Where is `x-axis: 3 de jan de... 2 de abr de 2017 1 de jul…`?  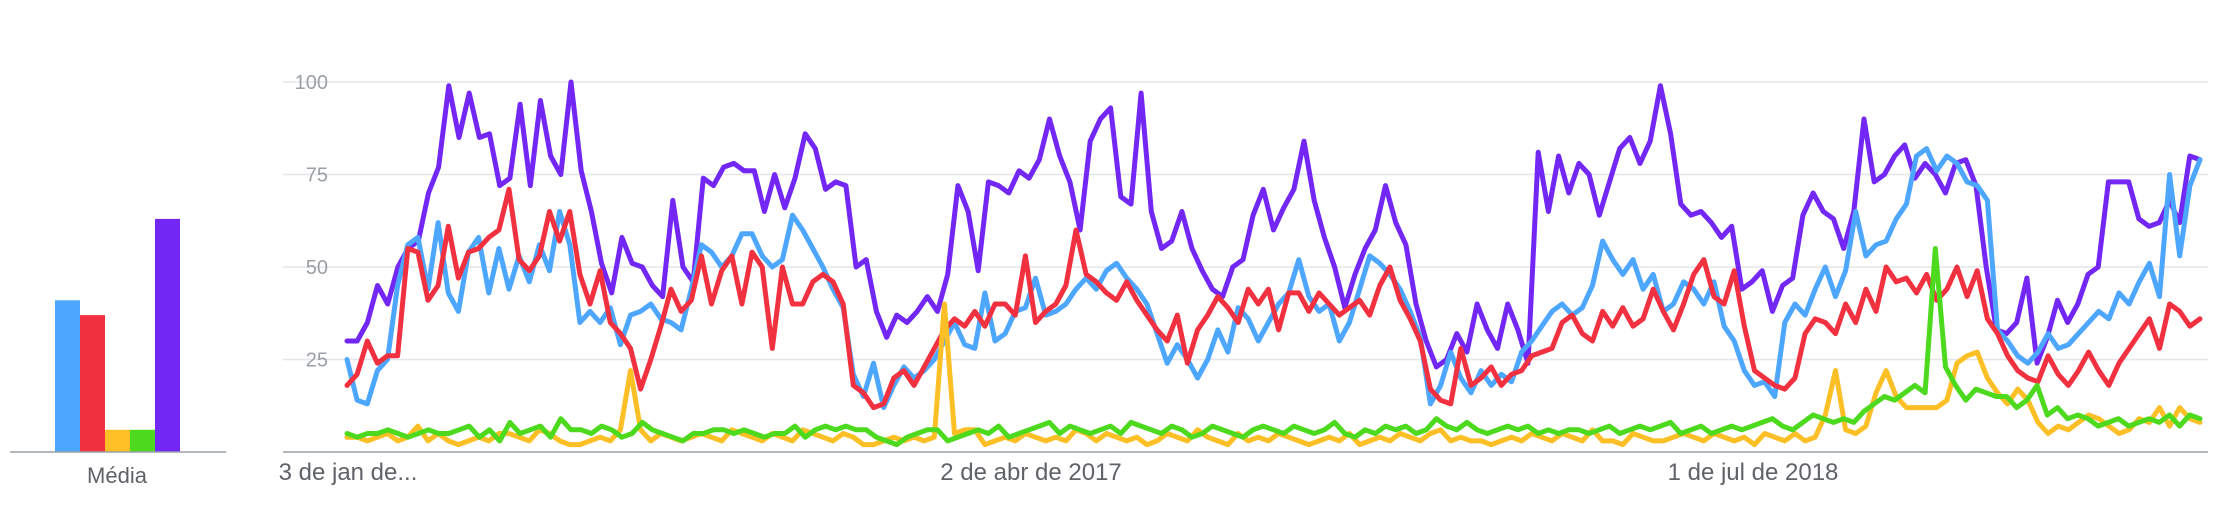
x-axis: 3 de jan de... 2 de abr de 2017 1 de jul… is located at coordinates (1059, 472).